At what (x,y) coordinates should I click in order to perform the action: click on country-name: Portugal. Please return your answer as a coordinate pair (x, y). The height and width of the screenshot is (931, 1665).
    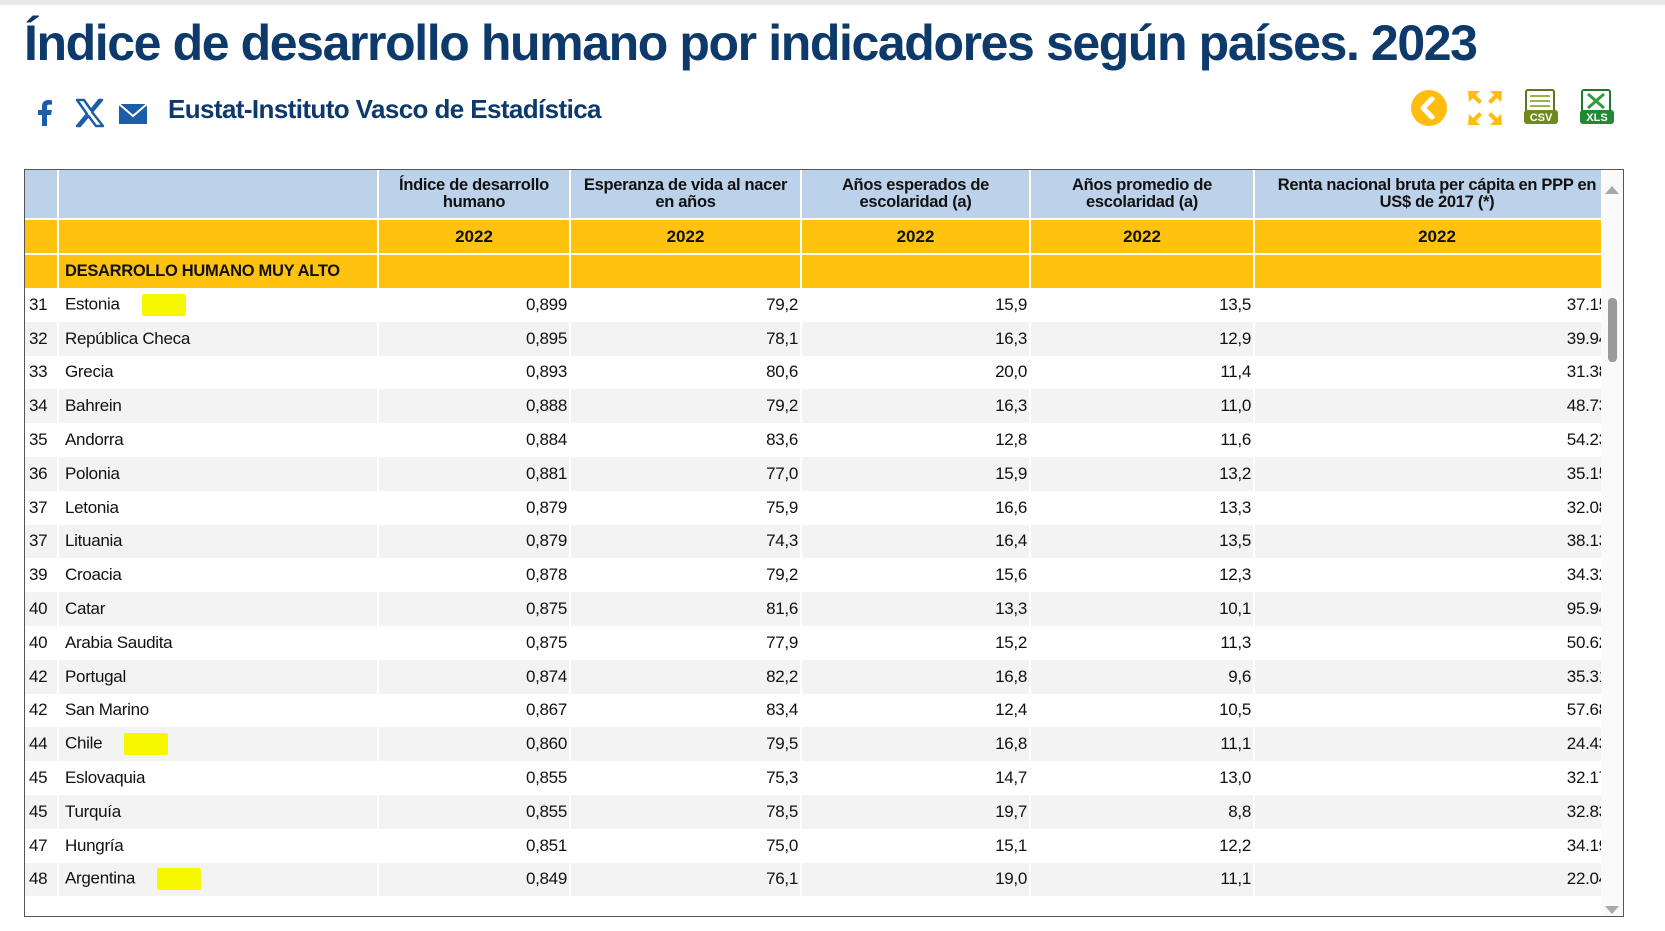
    Looking at the image, I should click on (95, 676).